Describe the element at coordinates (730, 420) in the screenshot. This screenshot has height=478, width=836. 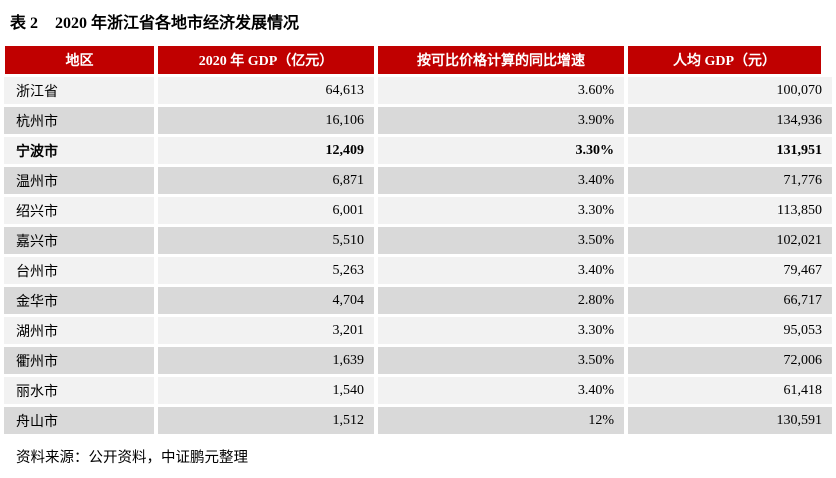
I see `per-capita-gdp-cell: 130,591` at that location.